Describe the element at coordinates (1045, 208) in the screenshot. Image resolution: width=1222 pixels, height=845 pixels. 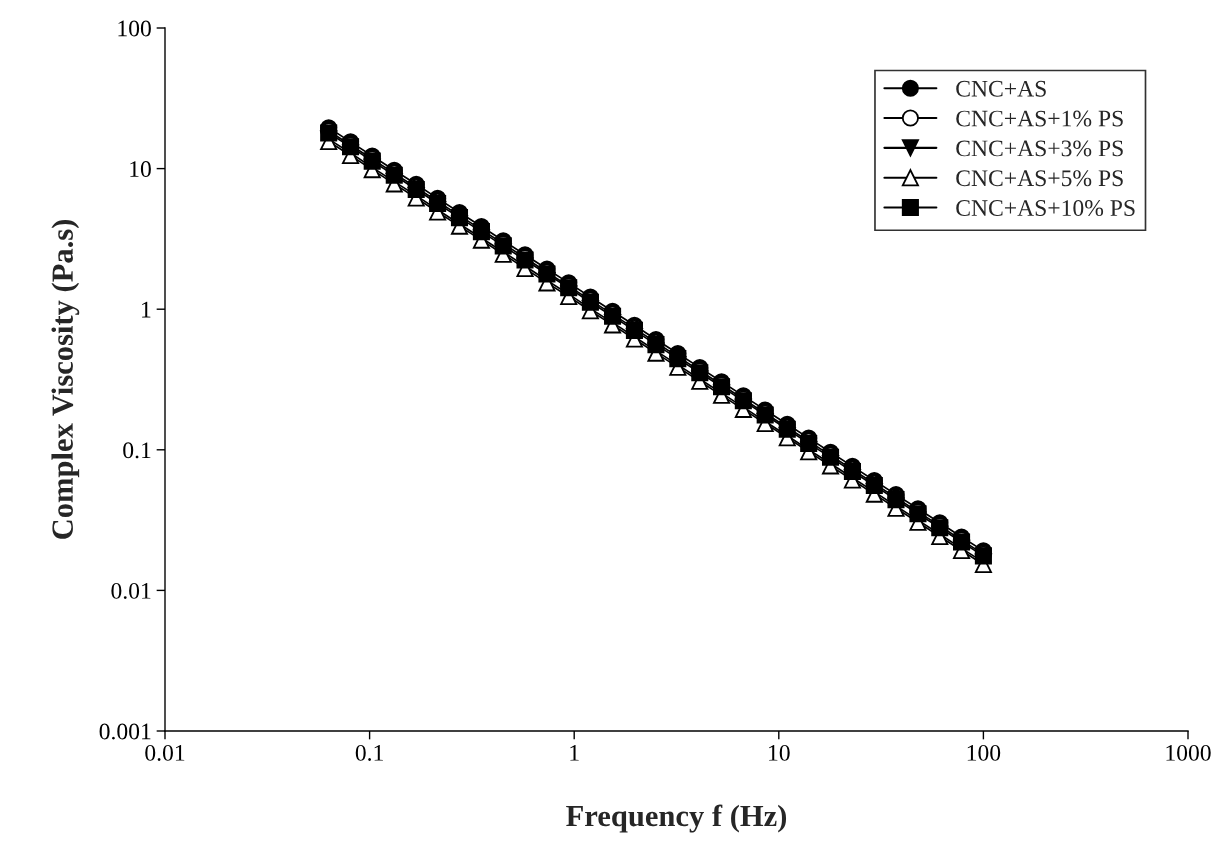
I see `legend-label: CNC+AS+10% PS` at that location.